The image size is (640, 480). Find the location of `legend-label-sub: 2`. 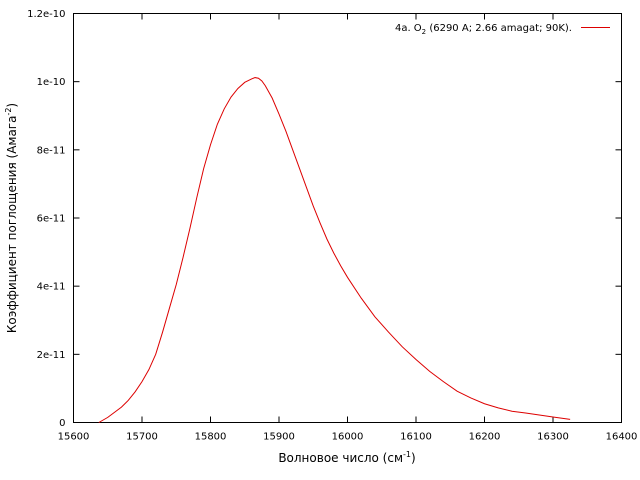

legend-label-sub: 2 is located at coordinates (424, 32).